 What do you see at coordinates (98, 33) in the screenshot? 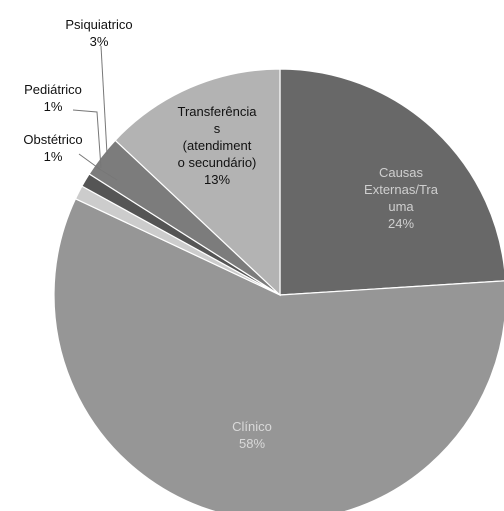
I see `slice-label-4: Psiquiatrico 3%` at bounding box center [98, 33].